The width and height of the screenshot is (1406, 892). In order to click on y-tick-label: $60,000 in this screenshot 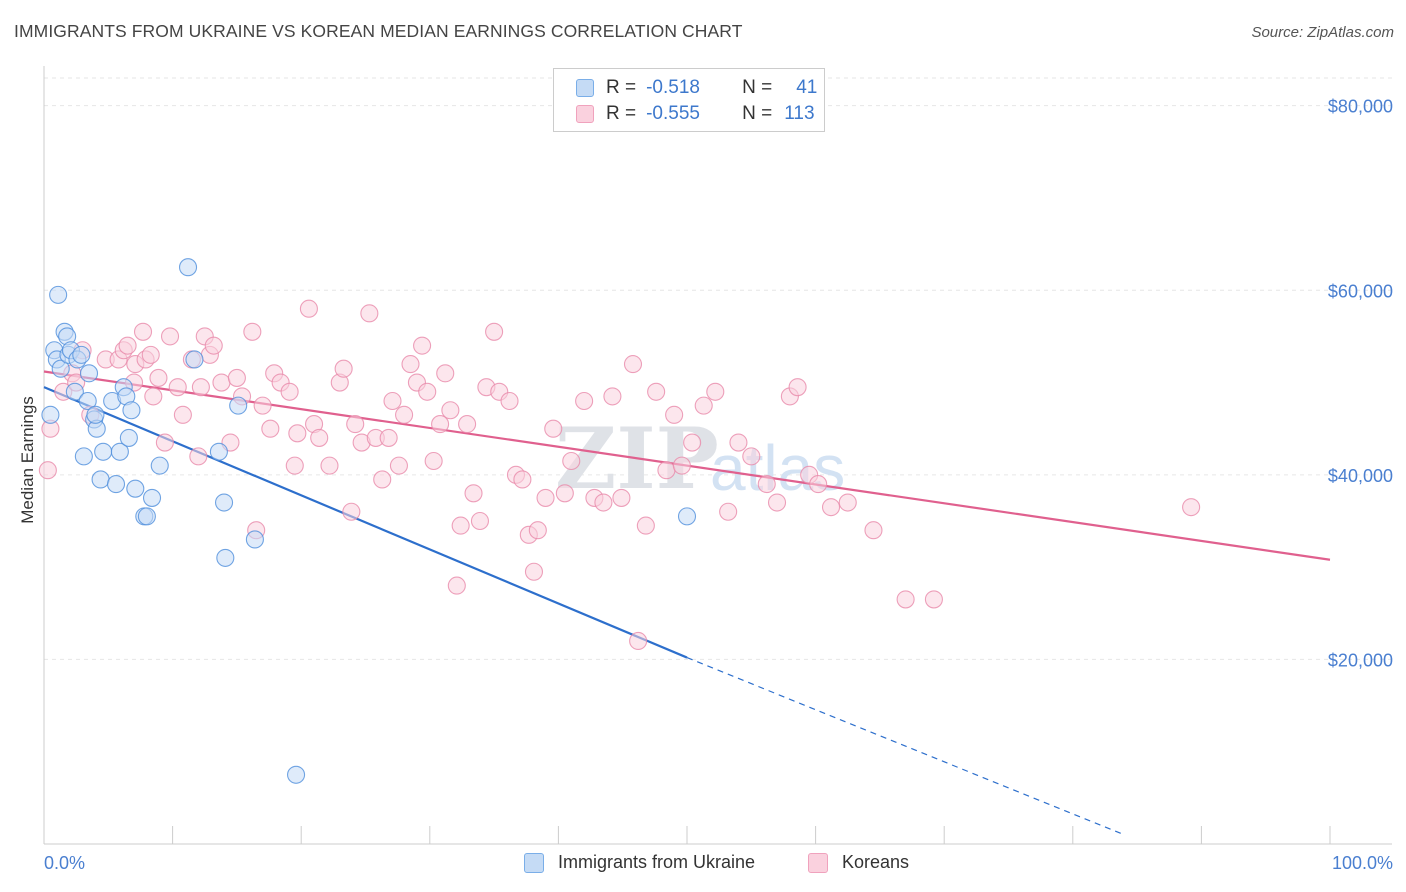, I will do `click(1360, 291)`.